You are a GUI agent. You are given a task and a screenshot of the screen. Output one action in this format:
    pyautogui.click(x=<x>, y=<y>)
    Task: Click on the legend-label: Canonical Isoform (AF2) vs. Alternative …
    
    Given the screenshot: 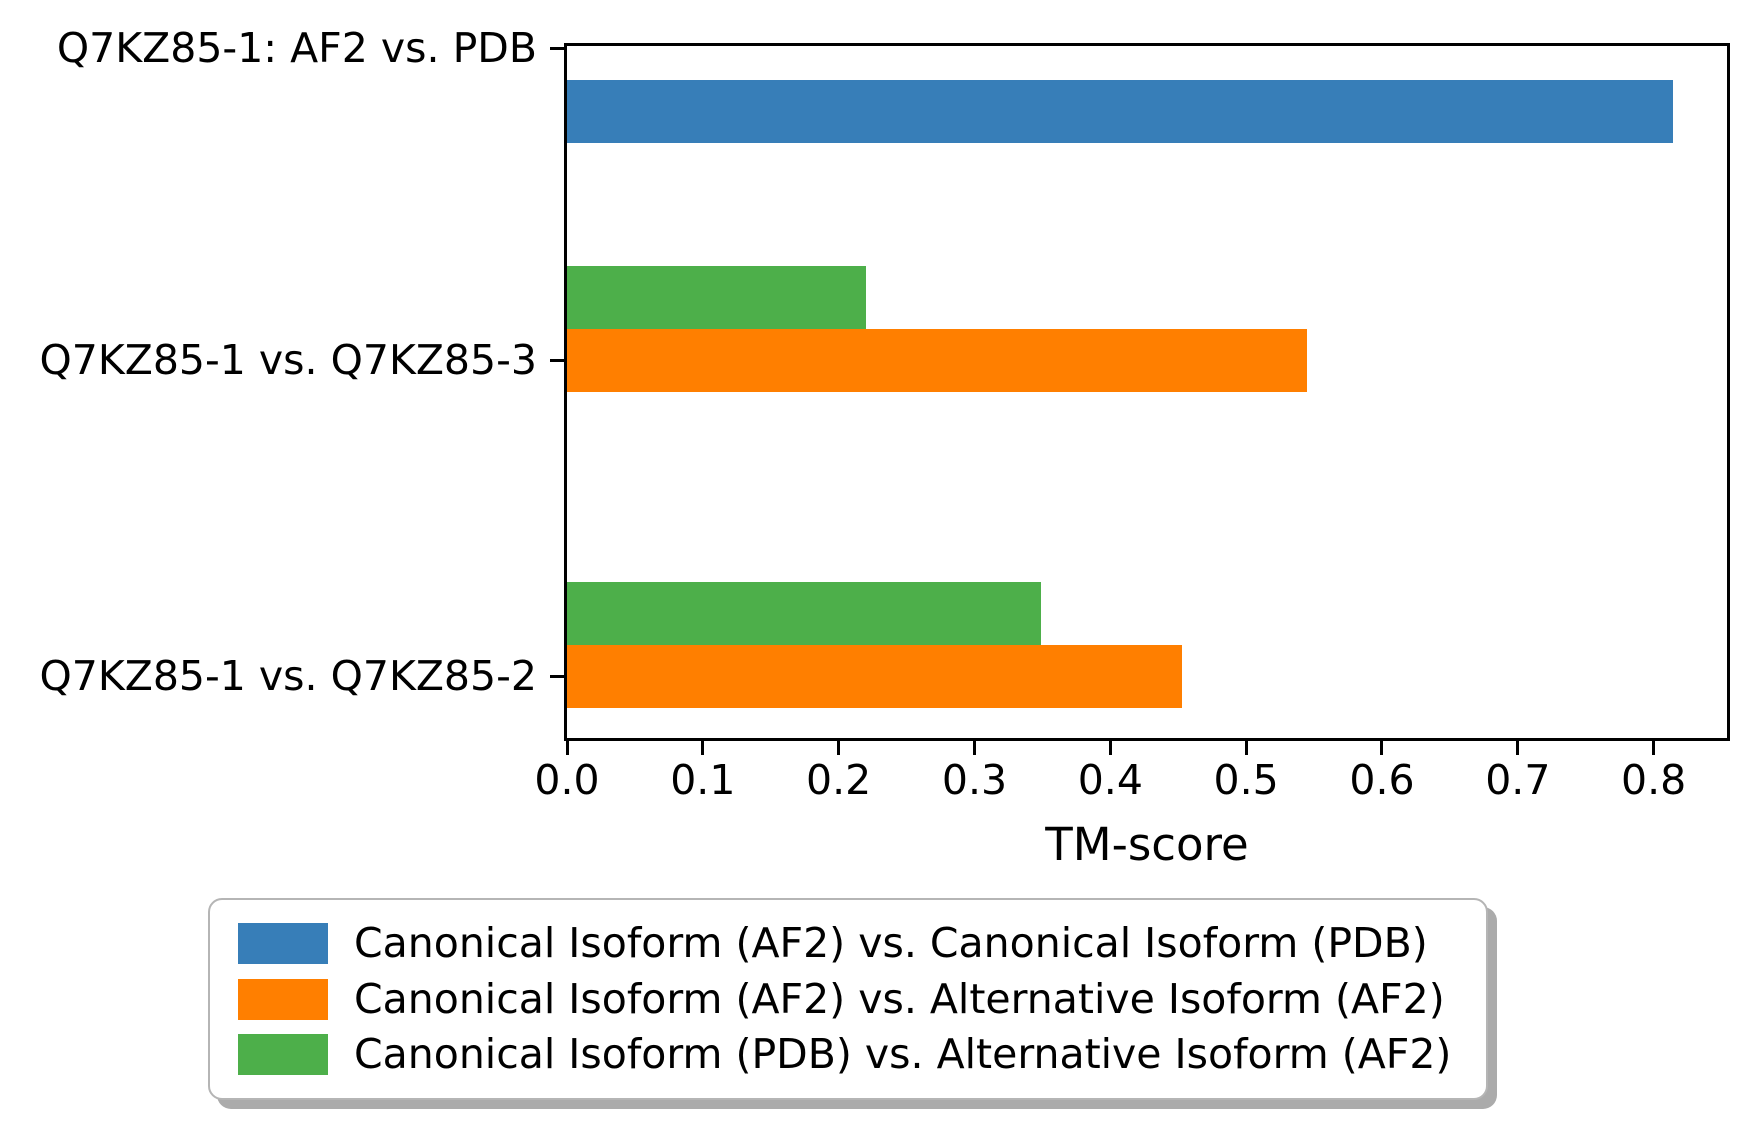 What is the action you would take?
    pyautogui.click(x=899, y=998)
    